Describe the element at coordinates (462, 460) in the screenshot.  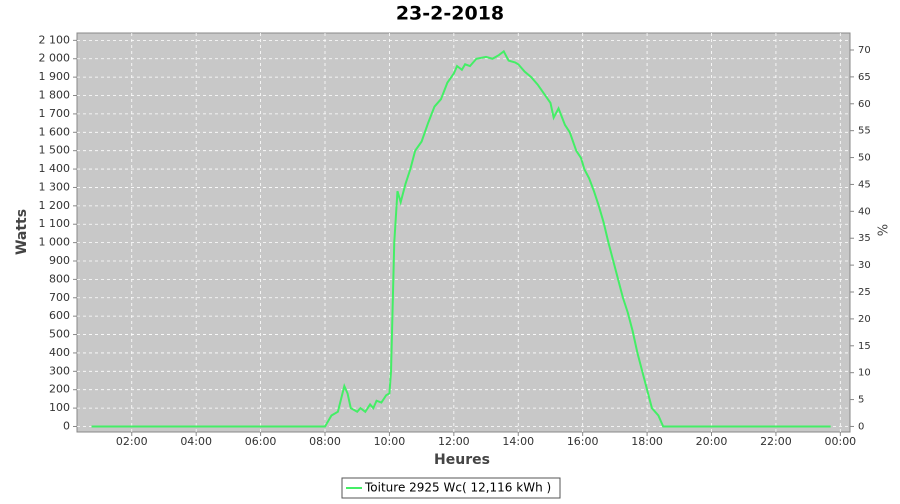
I see `x-axis-label: Heures` at that location.